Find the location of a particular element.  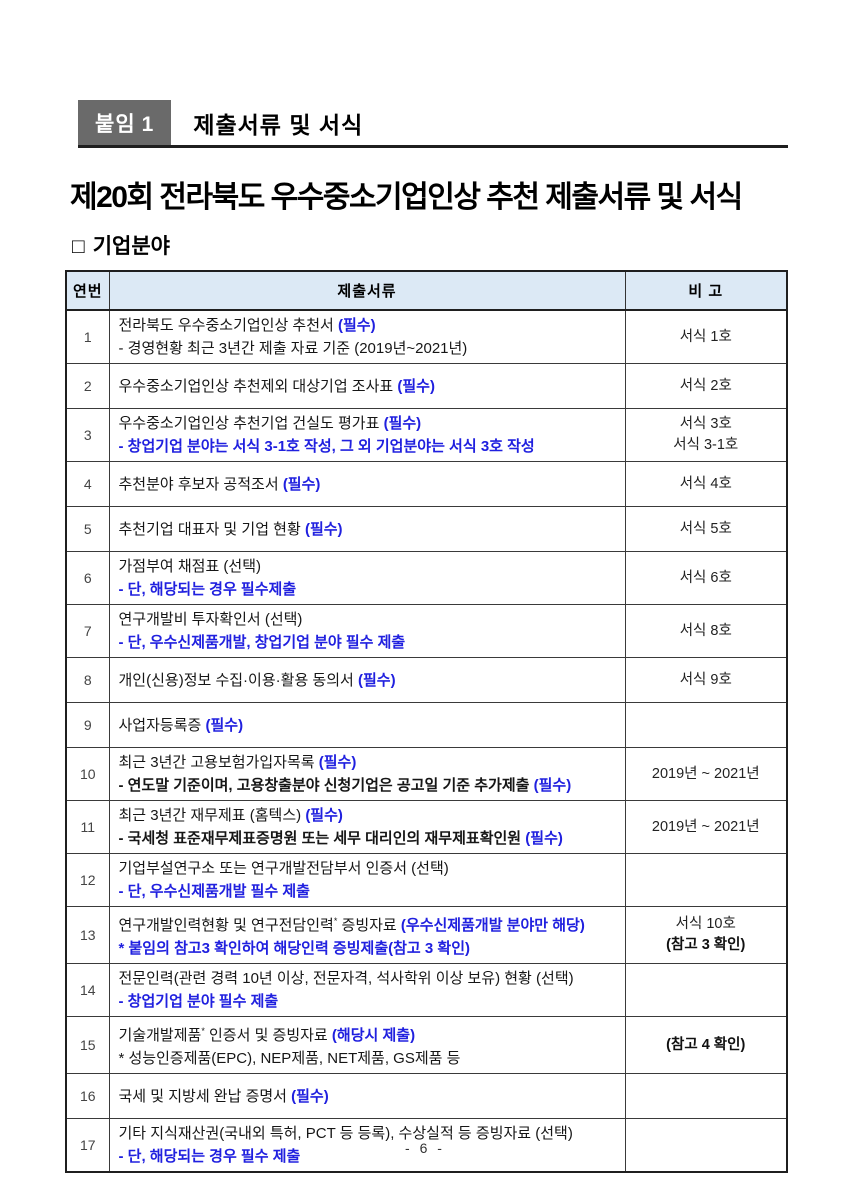

row-number: 16 is located at coordinates (87, 1096).